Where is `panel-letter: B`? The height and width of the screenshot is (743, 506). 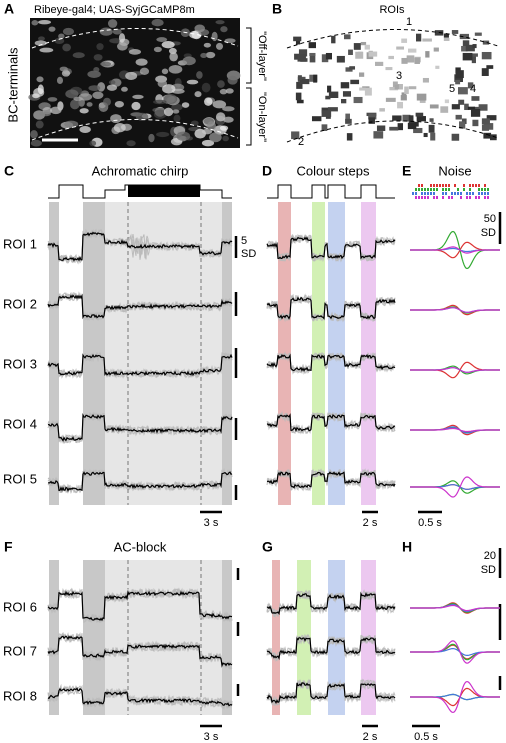 panel-letter: B is located at coordinates (277, 9).